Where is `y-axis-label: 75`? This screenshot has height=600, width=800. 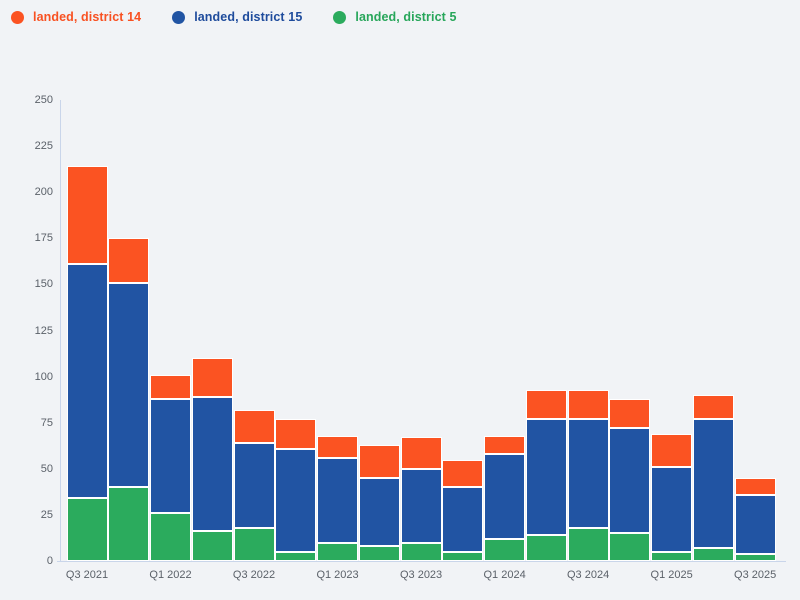 y-axis-label: 75 is located at coordinates (46, 422).